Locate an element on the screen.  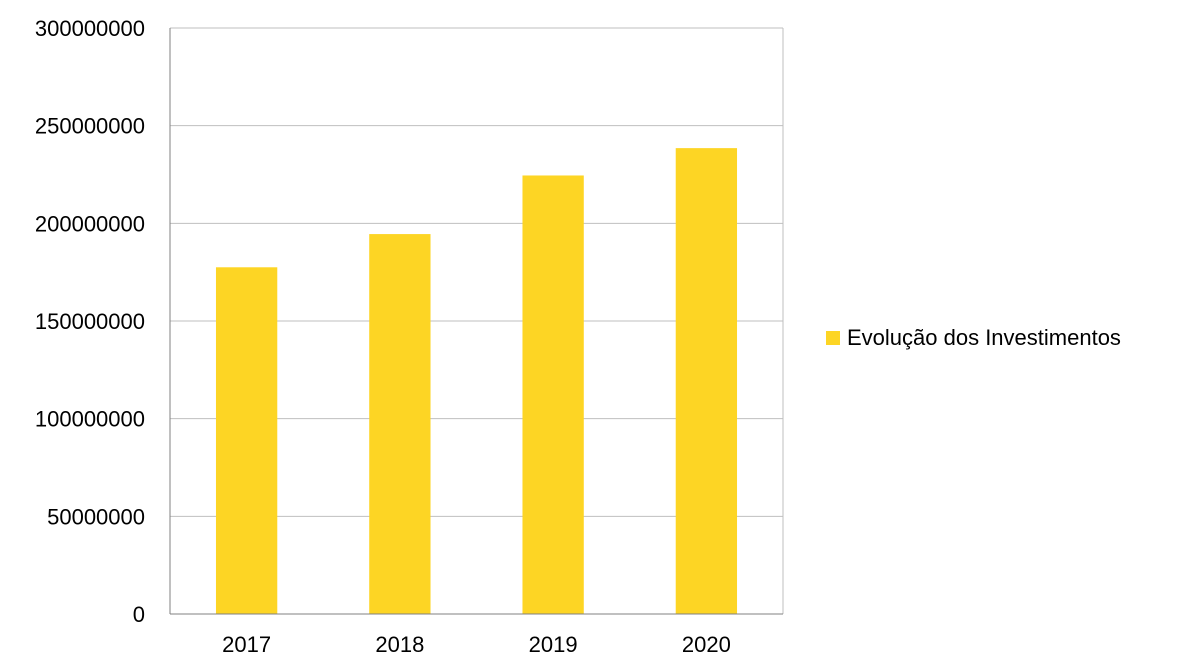
y-tick-label: 150000000 is located at coordinates (90, 321).